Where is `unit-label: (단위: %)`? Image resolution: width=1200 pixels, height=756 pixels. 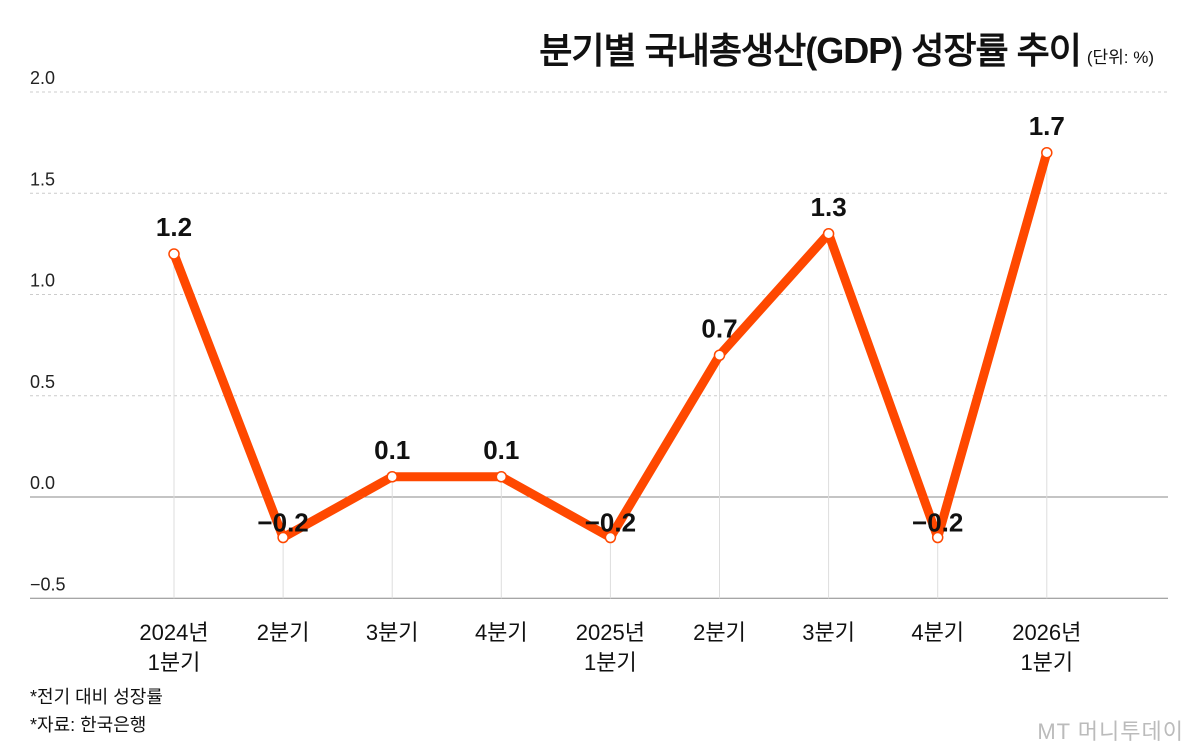 unit-label: (단위: %) is located at coordinates (1120, 57).